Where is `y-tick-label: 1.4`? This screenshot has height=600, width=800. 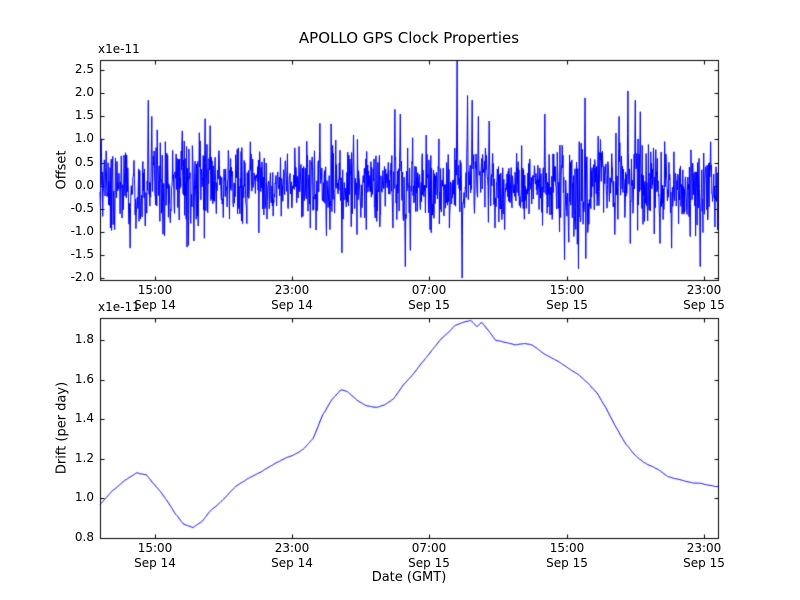 y-tick-label: 1.4 is located at coordinates (84, 418).